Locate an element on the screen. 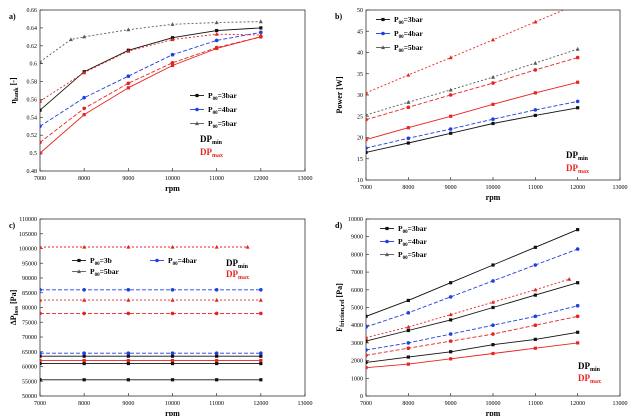 The image size is (639, 416). y-tick-label: 1000 is located at coordinates (357, 379).